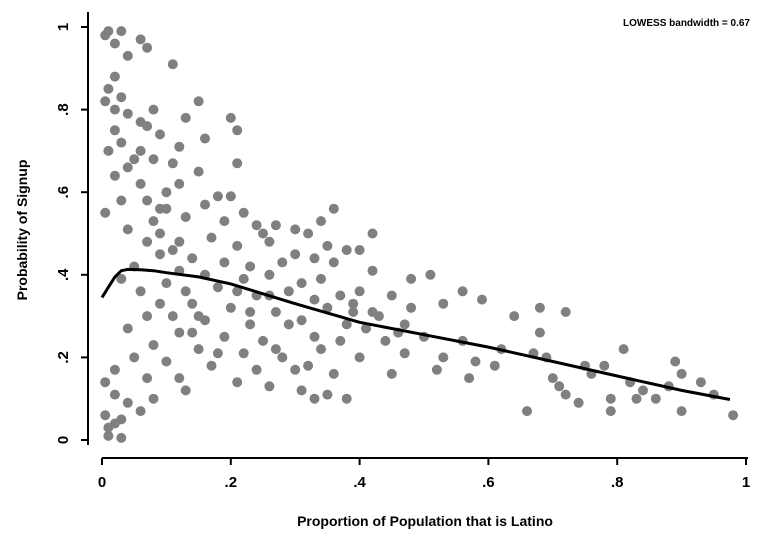 The height and width of the screenshot is (535, 762). Describe the element at coordinates (63, 440) in the screenshot. I see `y-tick-label: 0` at that location.